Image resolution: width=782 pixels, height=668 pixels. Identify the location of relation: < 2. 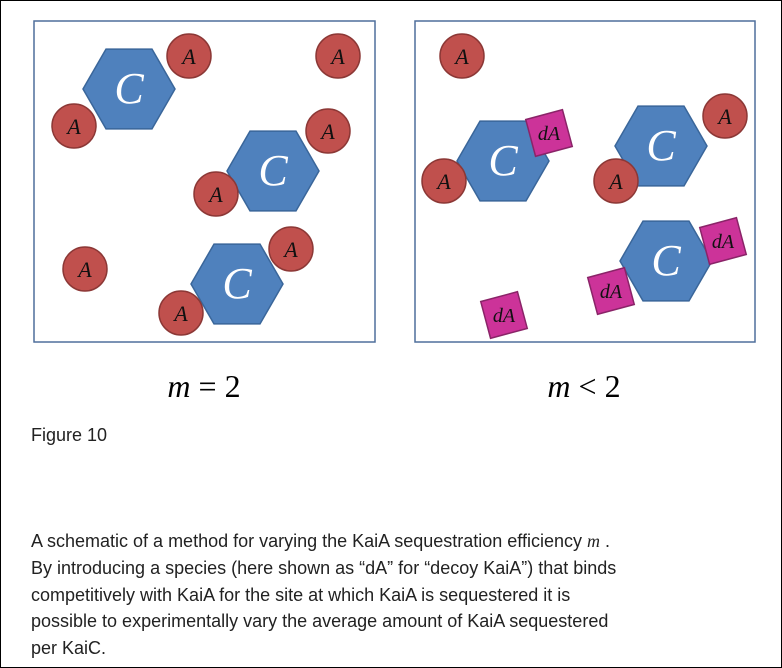
(600, 386).